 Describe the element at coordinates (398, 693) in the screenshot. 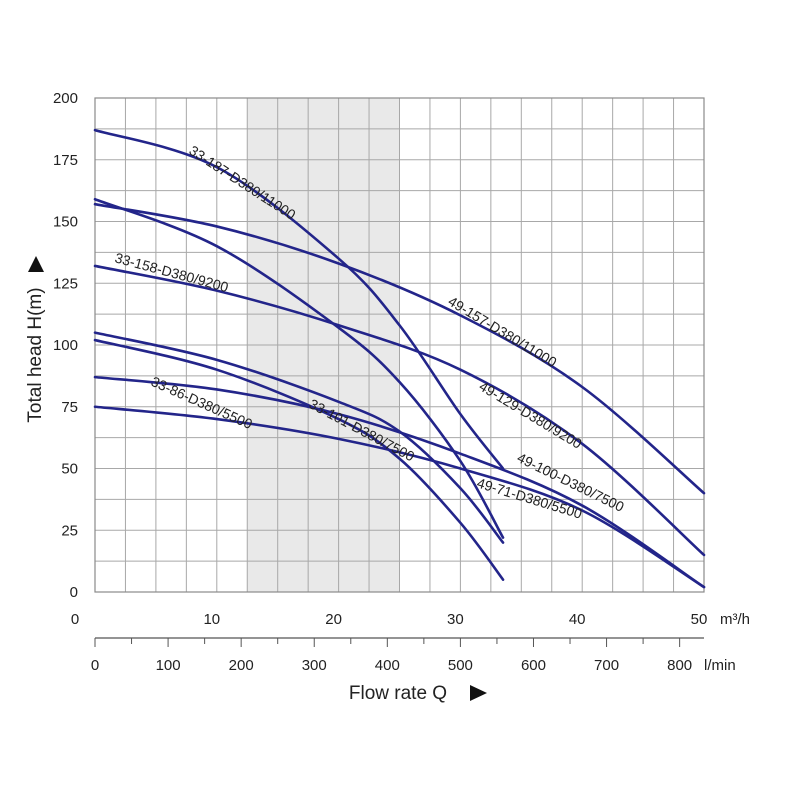

I see `x-axis-title: Flow rate Q` at that location.